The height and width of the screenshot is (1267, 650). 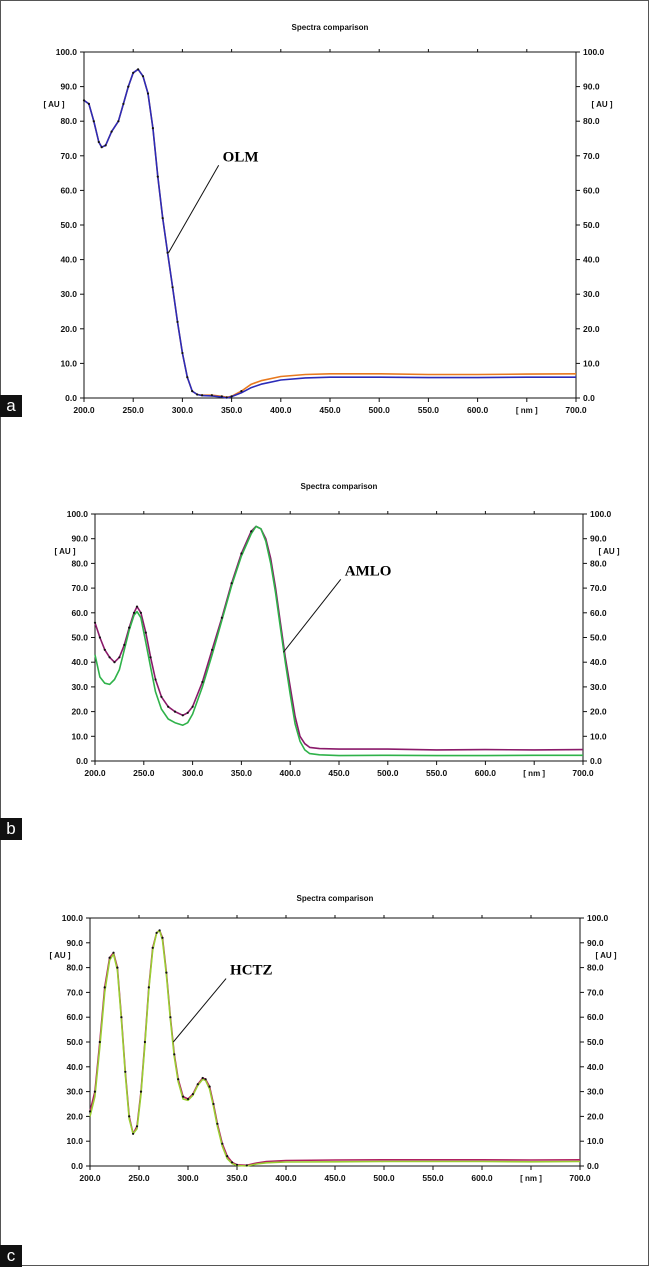 I want to click on y-axis-unit-label-left: [ AU ], so click(x=53, y=104).